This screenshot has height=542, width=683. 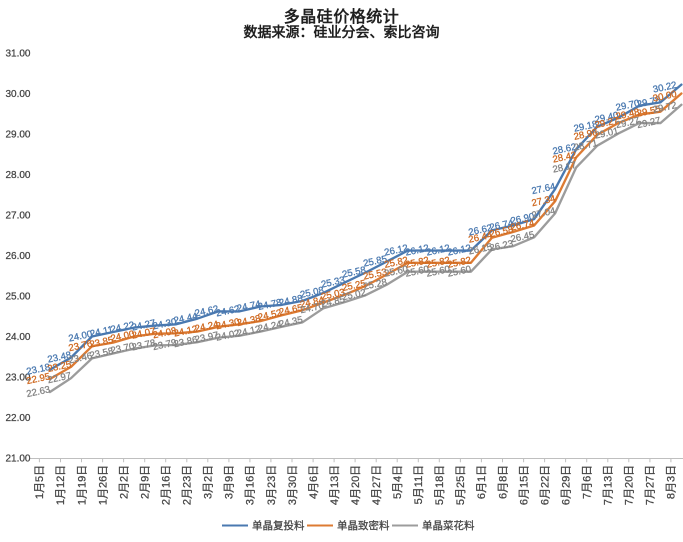 What do you see at coordinates (333, 283) in the screenshot?
I see `svg-text: 25.33` at bounding box center [333, 283].